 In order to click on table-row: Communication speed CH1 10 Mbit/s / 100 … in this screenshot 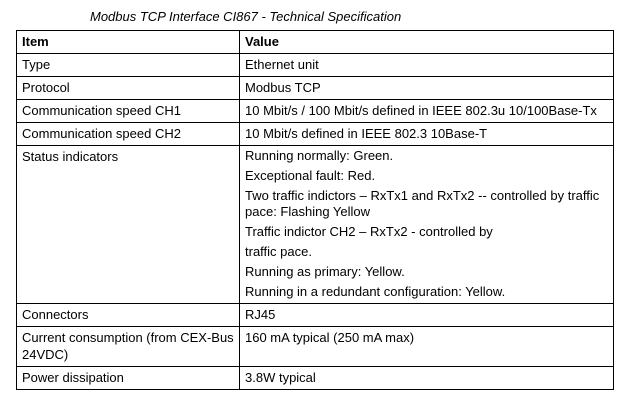, I will do `click(315, 111)`.